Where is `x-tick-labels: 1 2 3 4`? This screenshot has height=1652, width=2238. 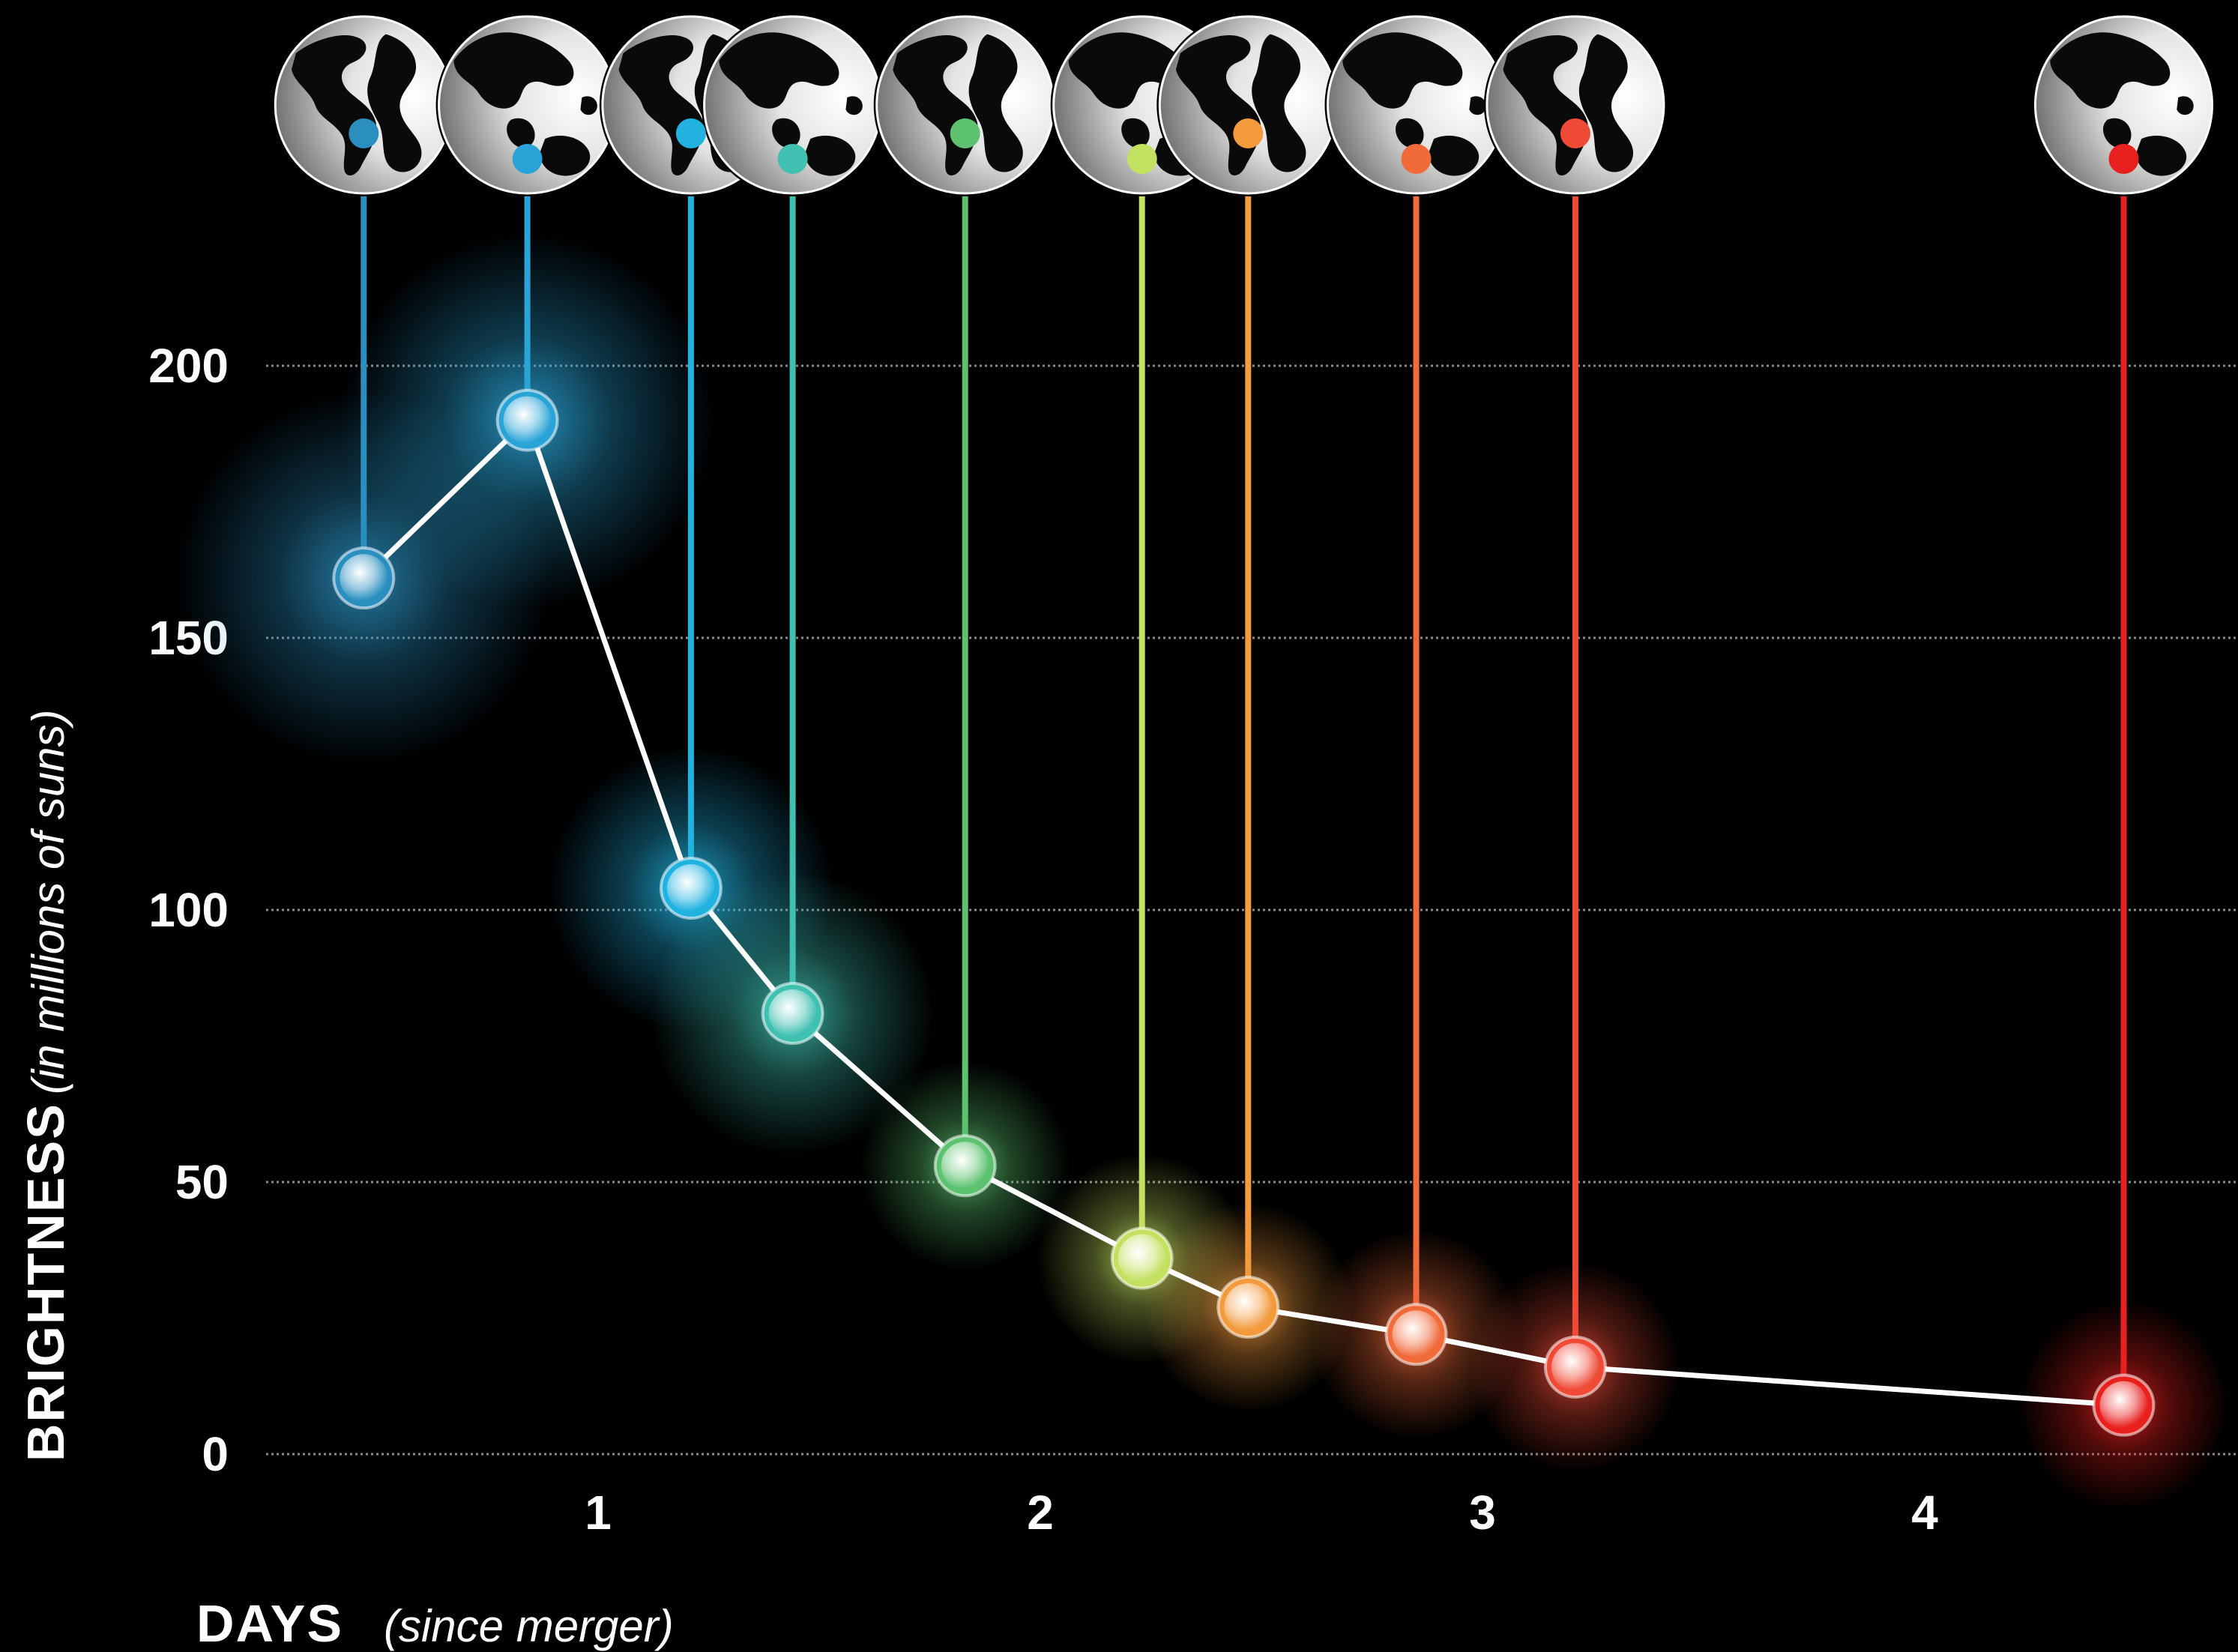
x-tick-labels: 1 2 3 4 is located at coordinates (1261, 1513).